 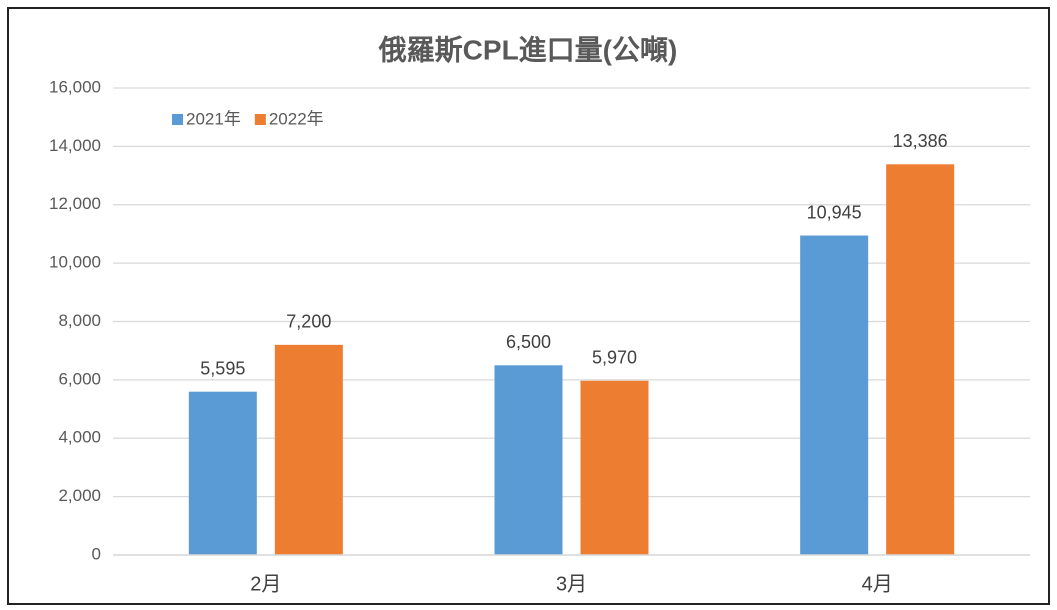 What do you see at coordinates (920, 141) in the screenshot?
I see `value-label: 13,386` at bounding box center [920, 141].